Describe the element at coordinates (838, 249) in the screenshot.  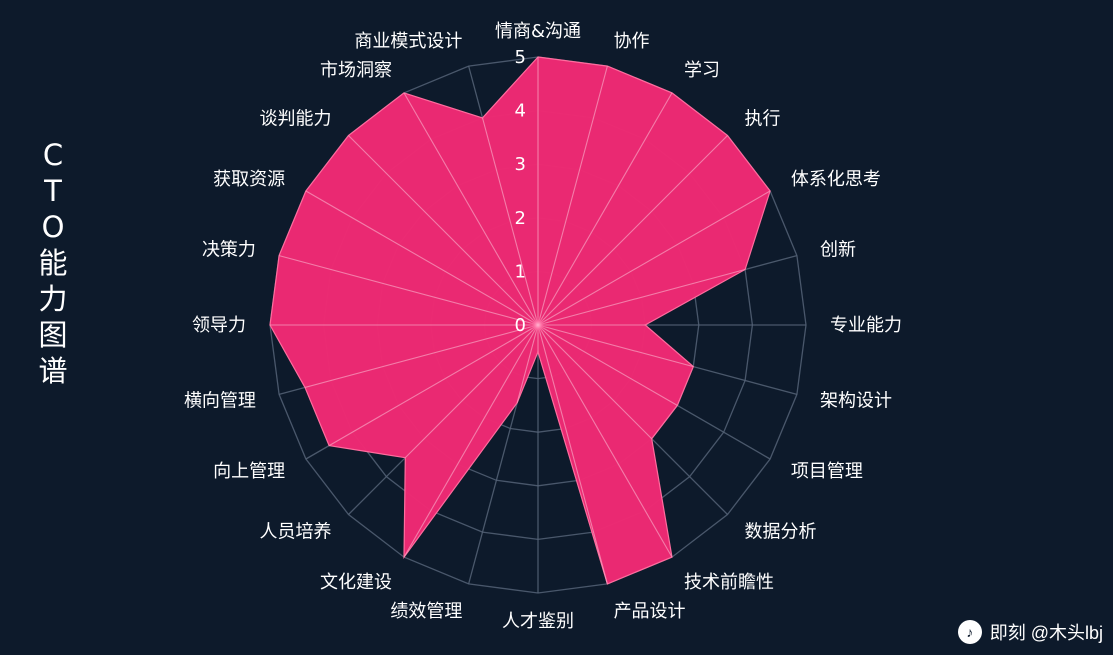
I see `category-label: 创新` at that location.